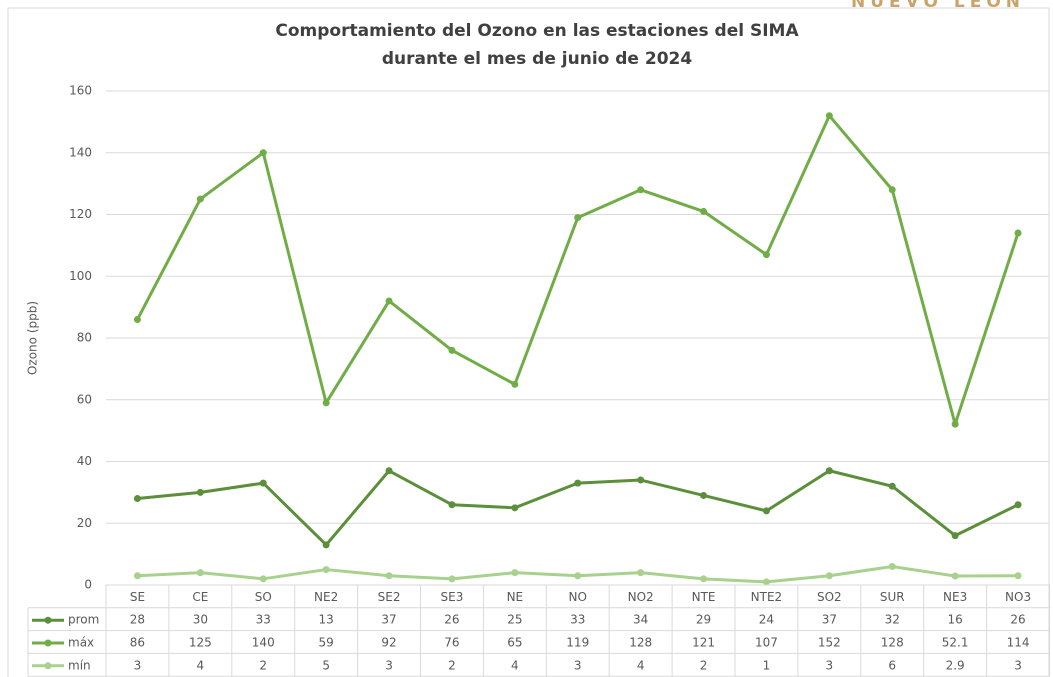 This screenshot has height=677, width=1053. I want to click on table-value: 121, so click(703, 643).